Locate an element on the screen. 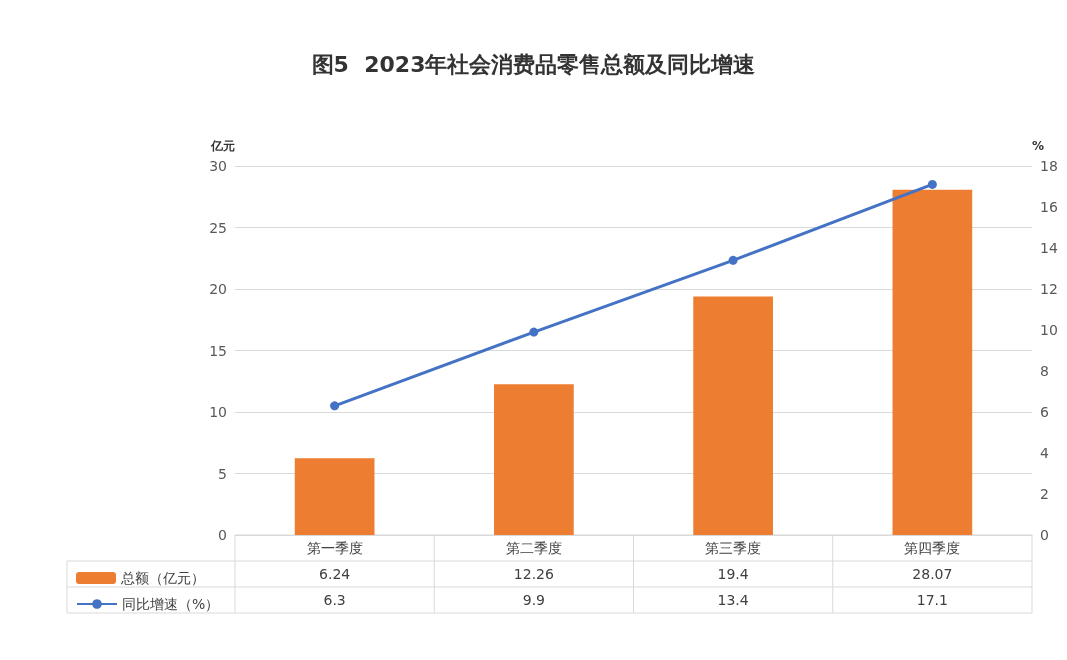 The image size is (1067, 660). y2-tick-label: 10 is located at coordinates (1049, 330).